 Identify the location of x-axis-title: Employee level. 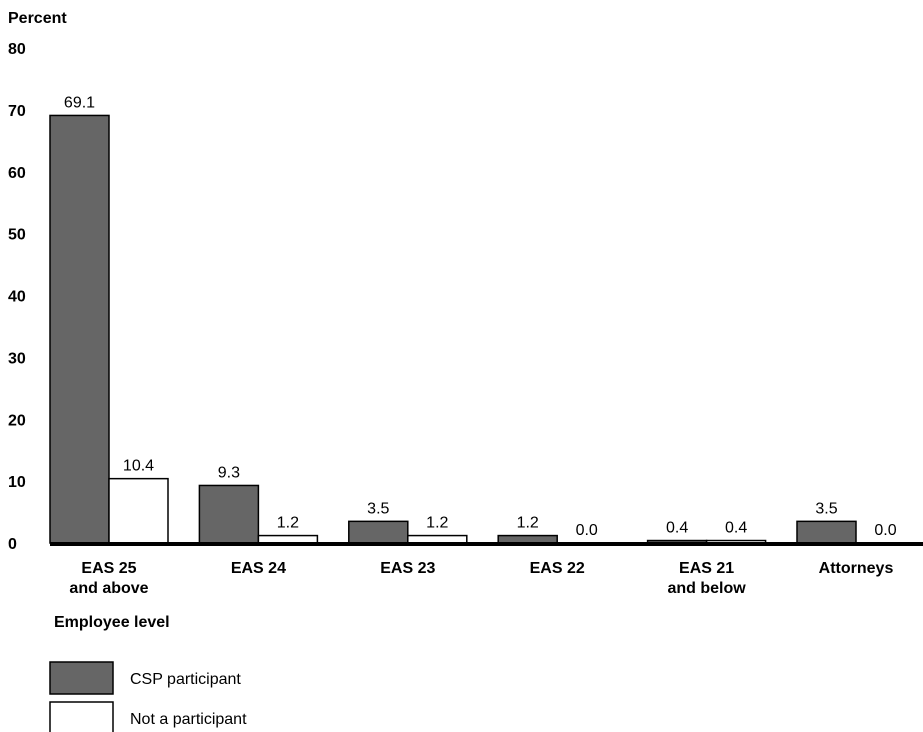
(112, 622).